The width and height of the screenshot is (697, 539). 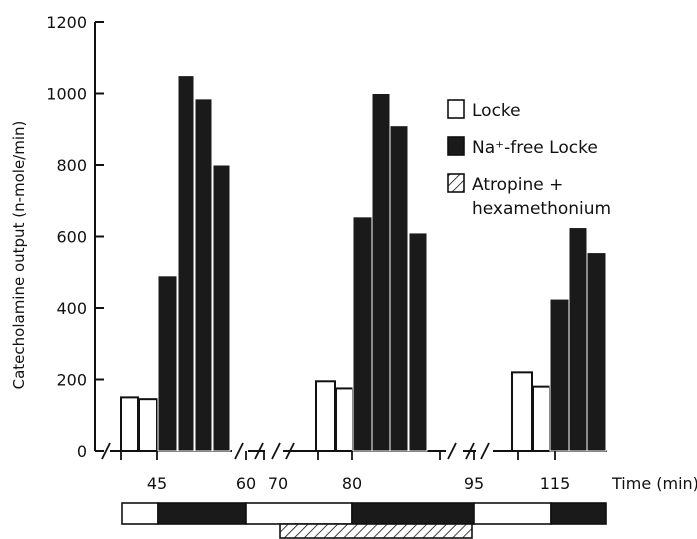 What do you see at coordinates (278, 483) in the screenshot?
I see `x-tick-label-70: 70` at bounding box center [278, 483].